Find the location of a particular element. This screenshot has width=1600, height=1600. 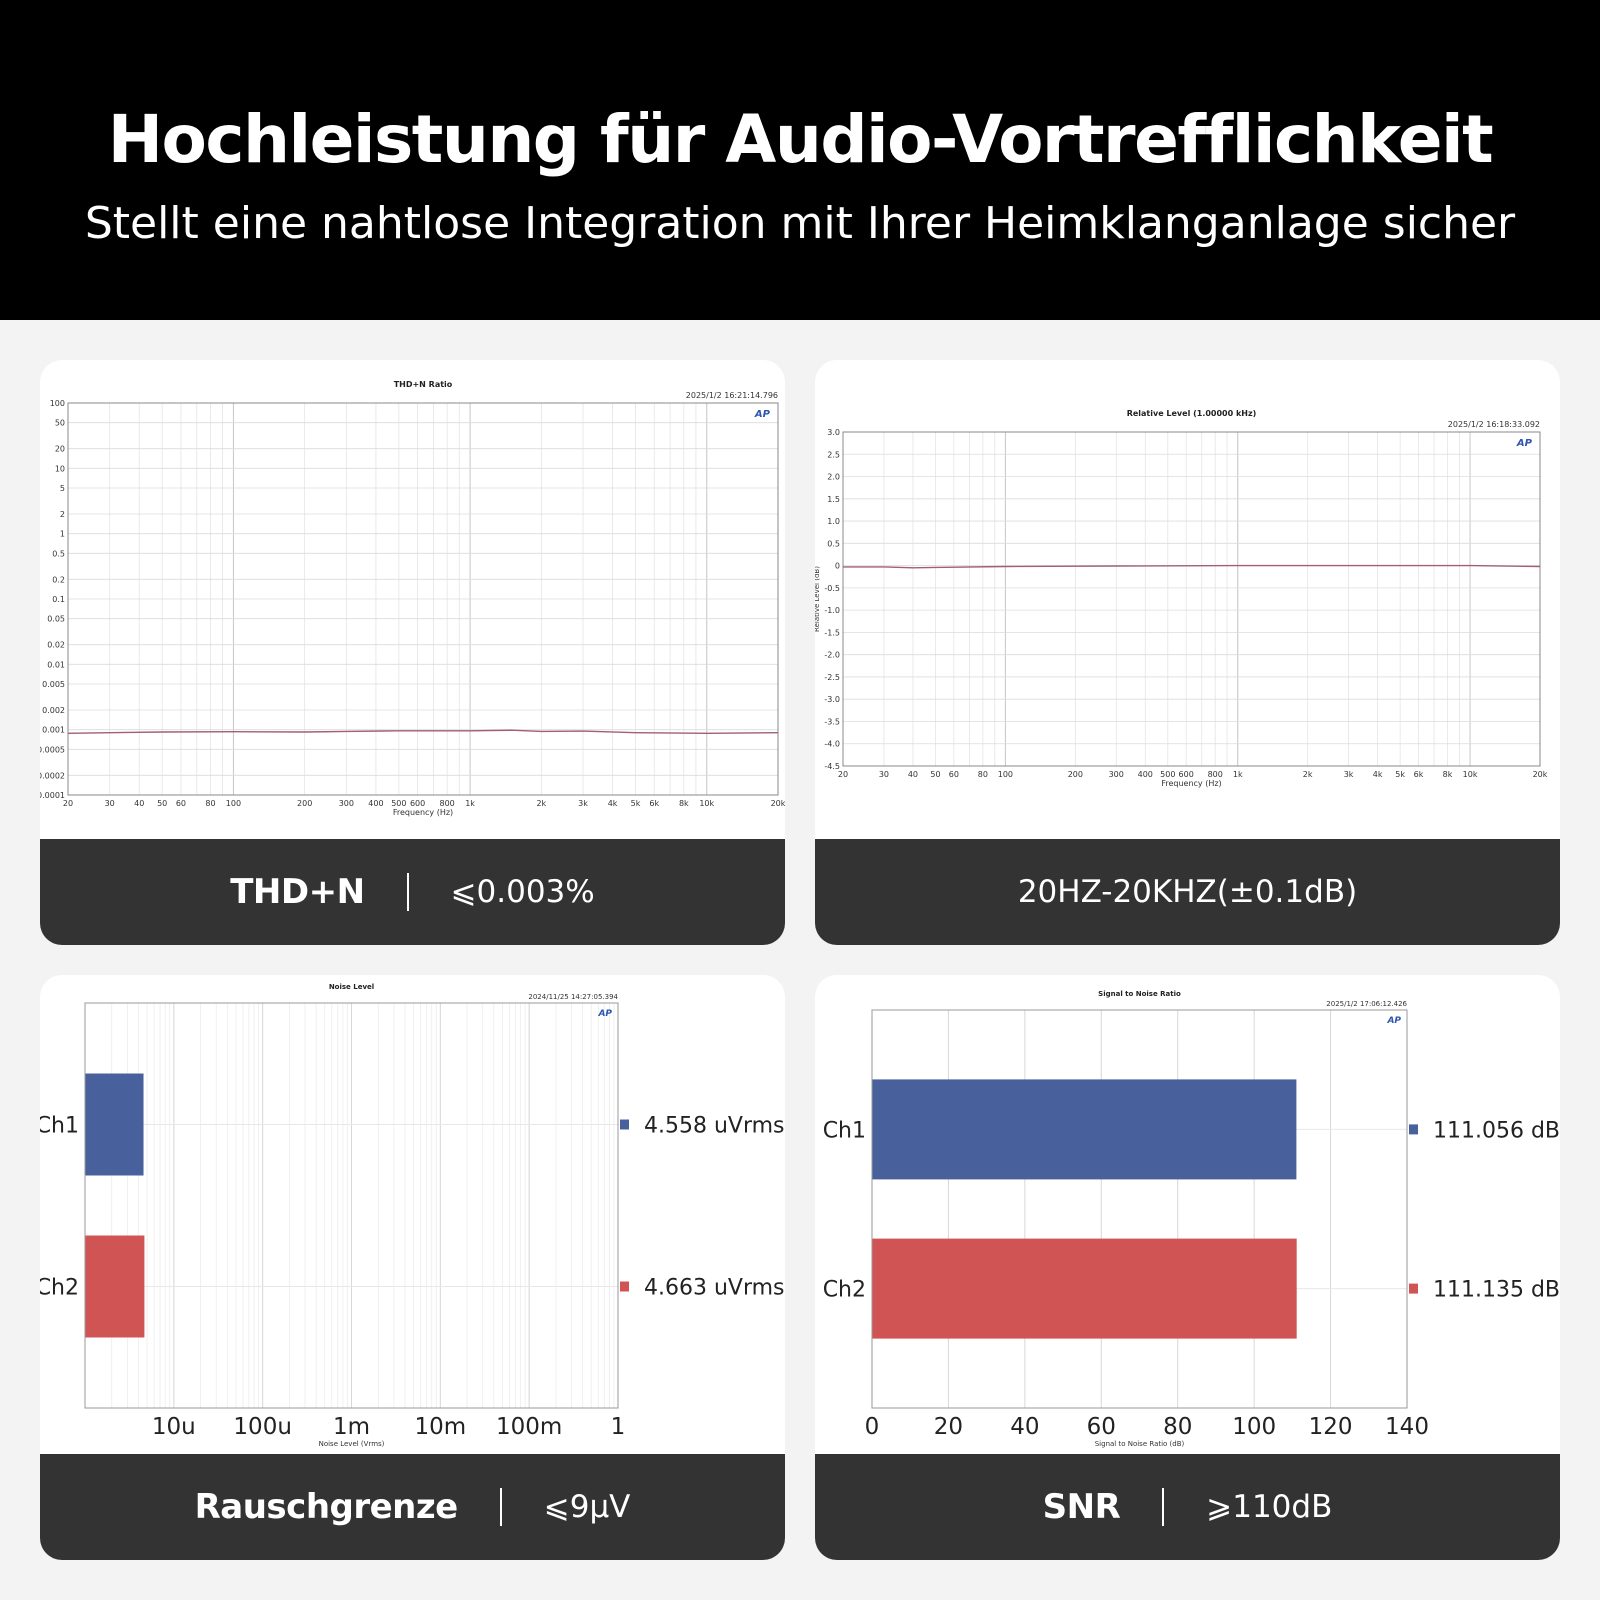

y-tick-label: 0.01 is located at coordinates (56, 664).